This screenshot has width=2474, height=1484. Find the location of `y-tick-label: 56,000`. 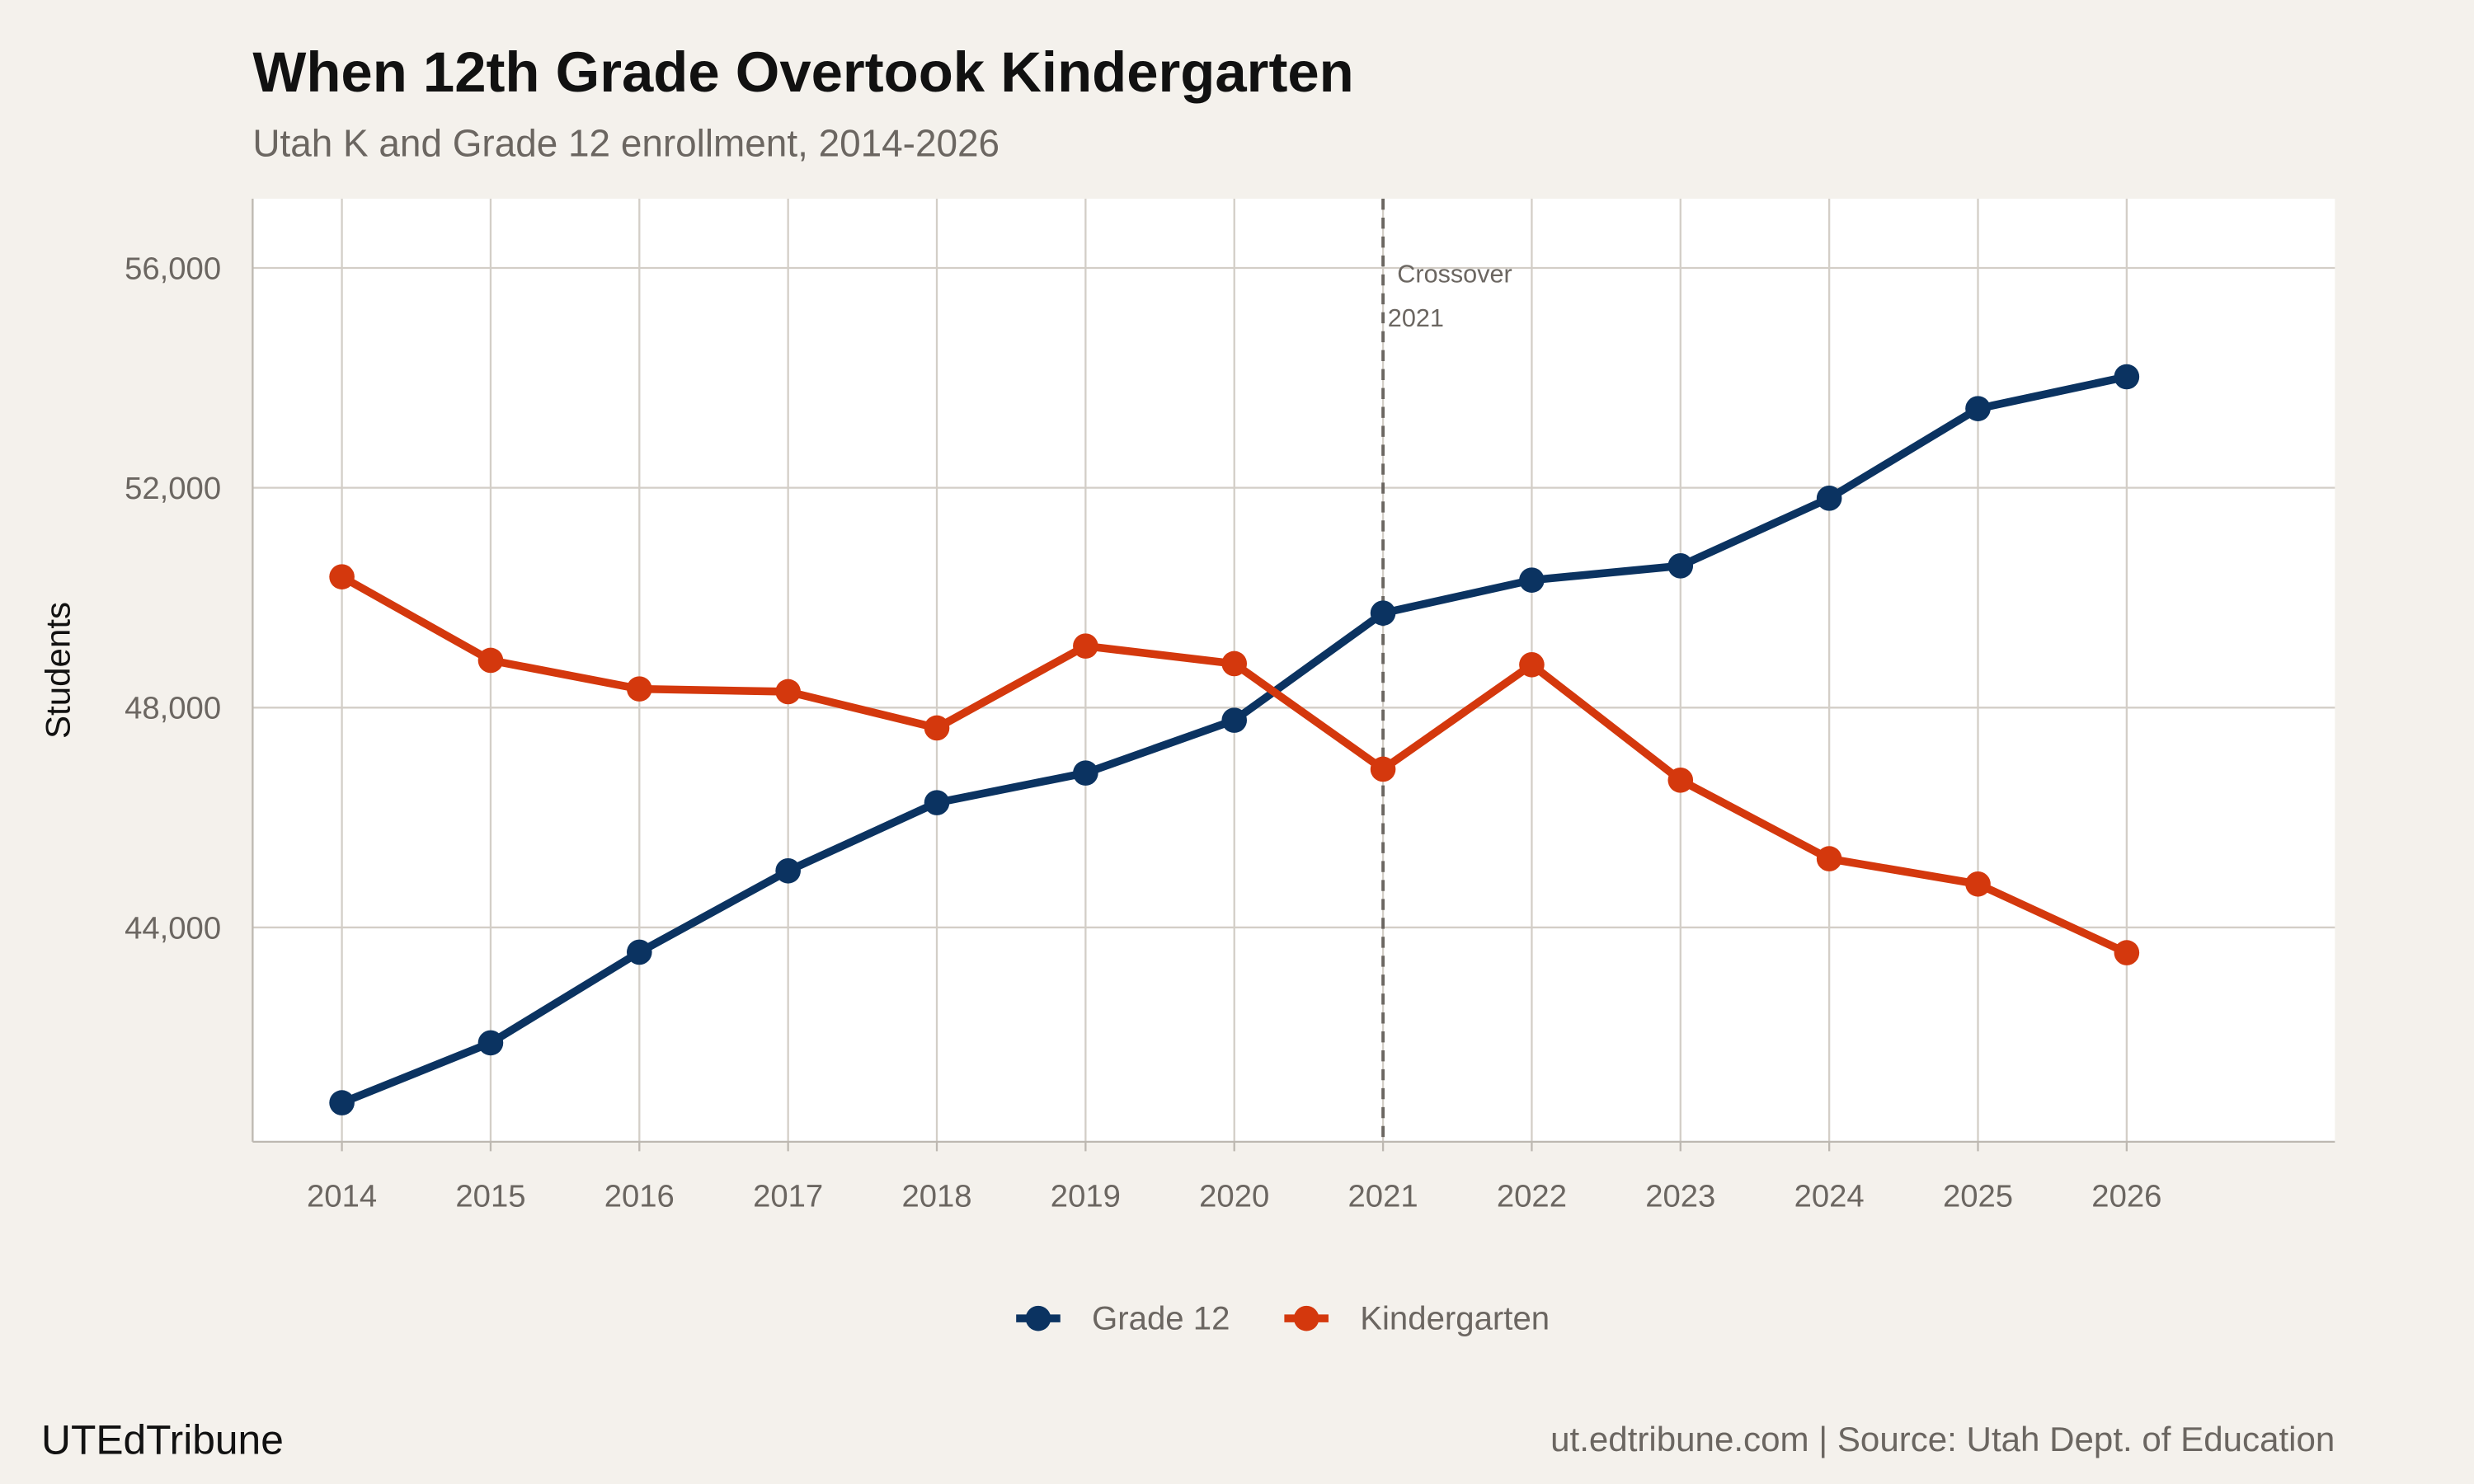

y-tick-label: 56,000 is located at coordinates (173, 268).